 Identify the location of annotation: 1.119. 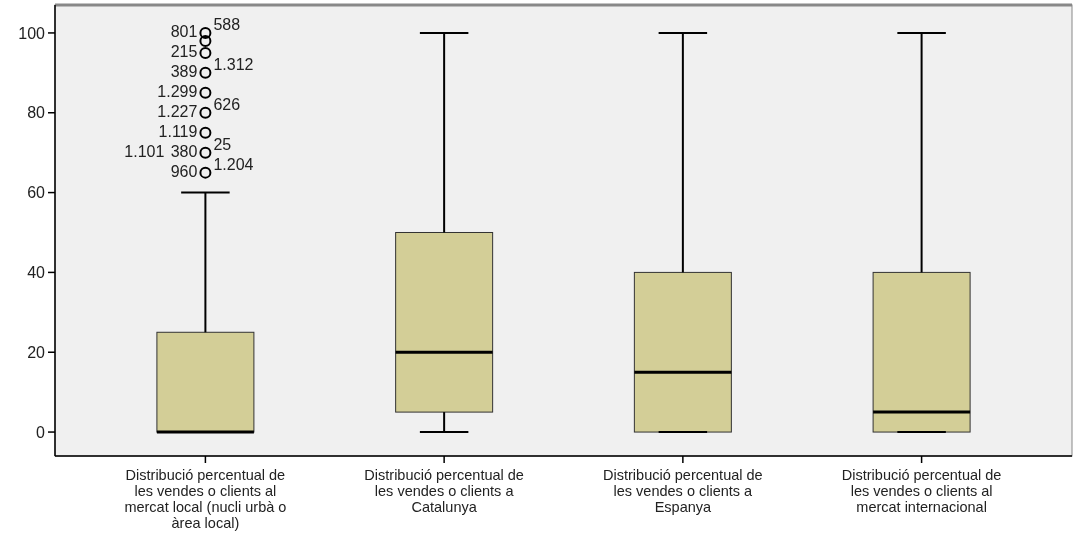
(178, 131).